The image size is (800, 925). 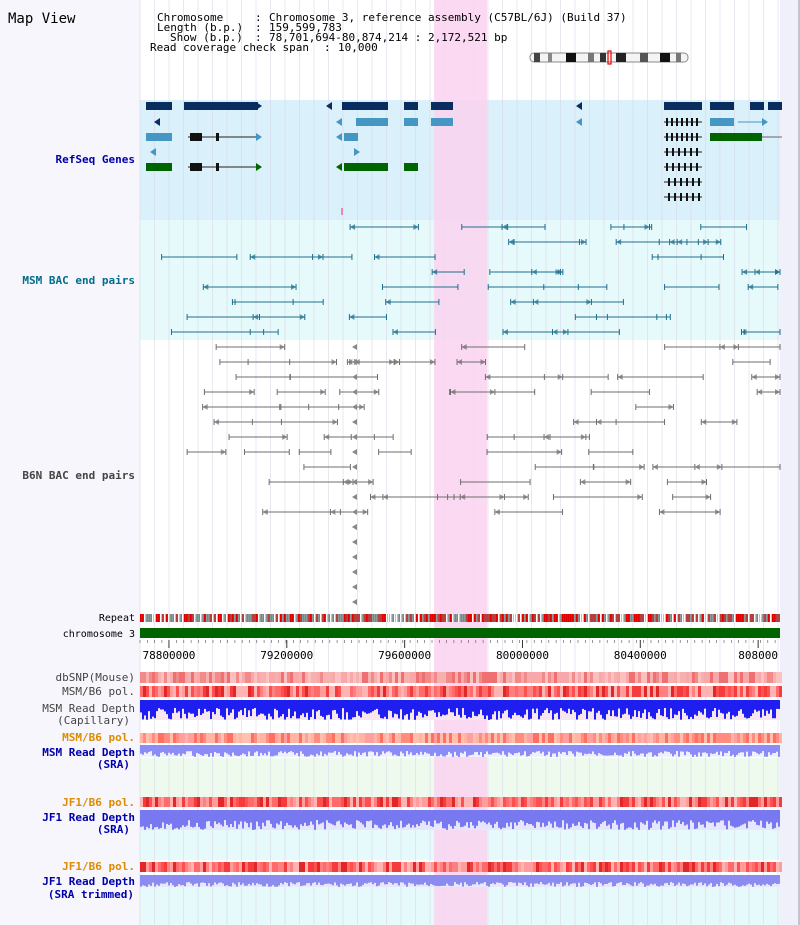 What do you see at coordinates (88, 881) in the screenshot?
I see `track-label-jf1-depth-trimmed: JF1 Read Depth` at bounding box center [88, 881].